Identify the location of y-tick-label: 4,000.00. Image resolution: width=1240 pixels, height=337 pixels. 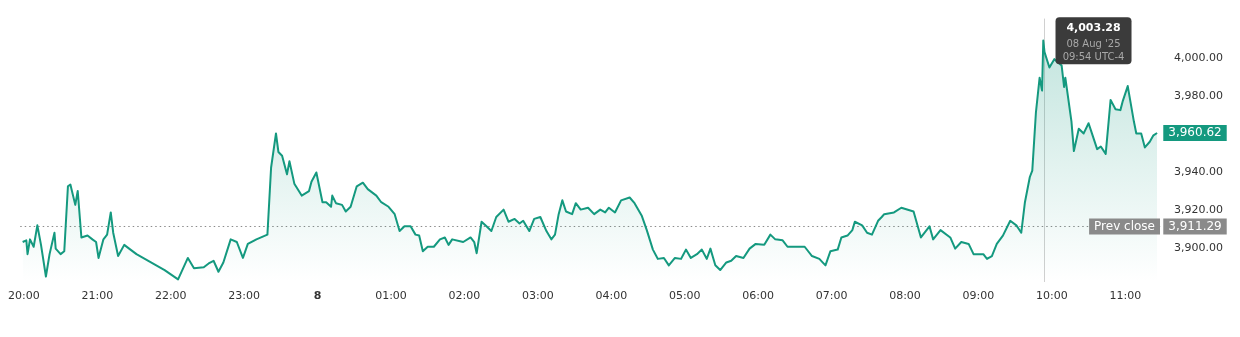
(1198, 58).